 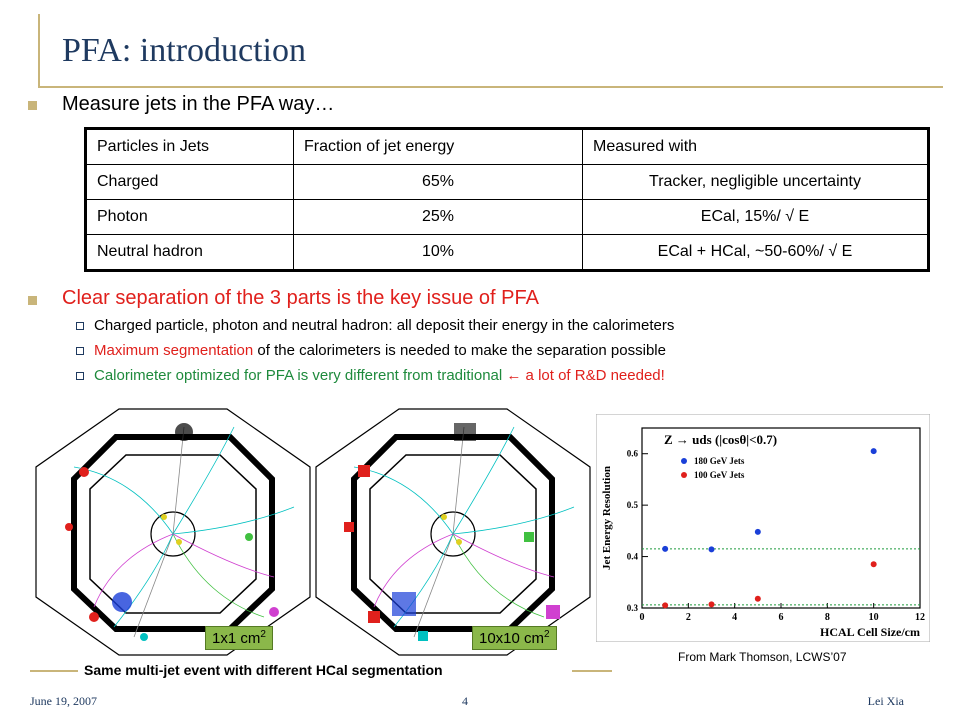 I want to click on segmentation-label-coarse-text: 10x10 cm, so click(x=512, y=638).